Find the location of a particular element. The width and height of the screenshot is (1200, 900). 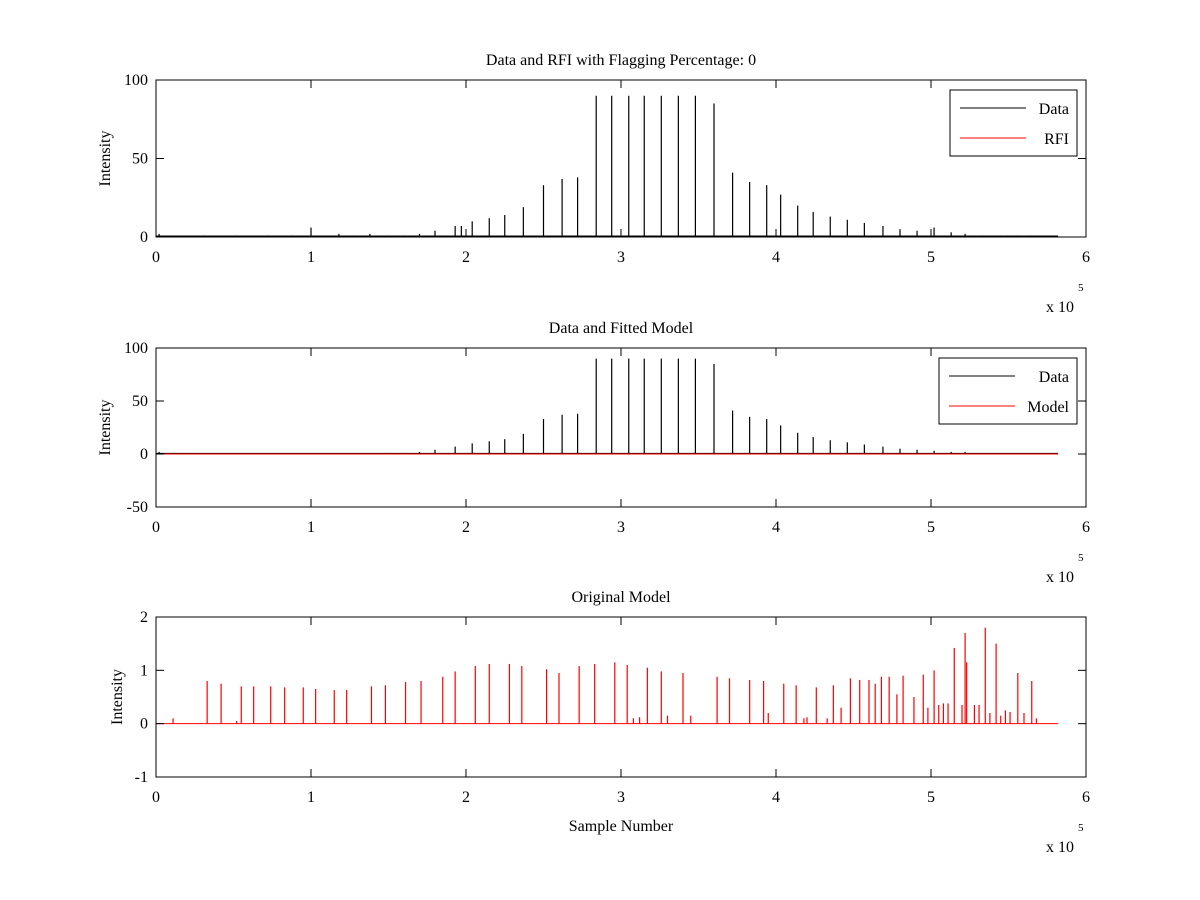

chart-title: Original Model is located at coordinates (621, 597).